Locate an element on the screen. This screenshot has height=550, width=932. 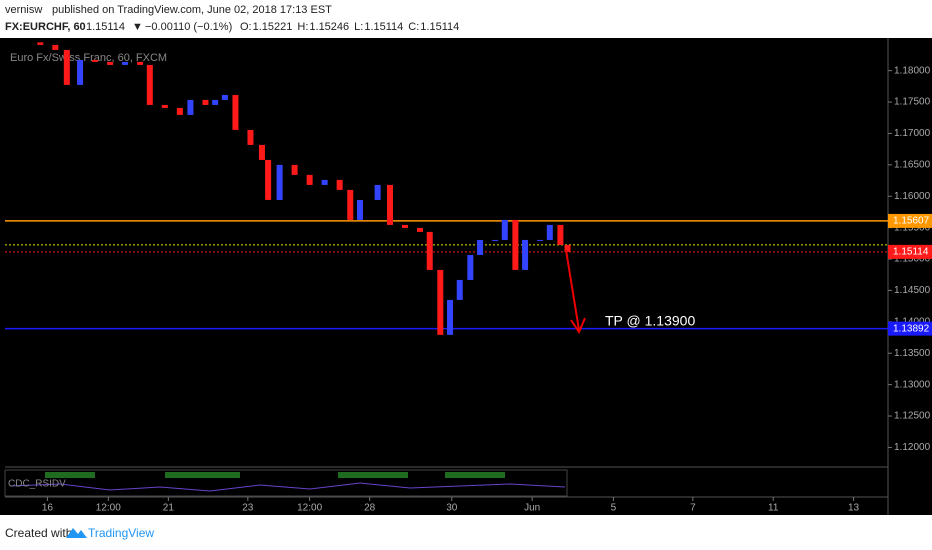
y-tick-label: 1.16500 is located at coordinates (912, 164).